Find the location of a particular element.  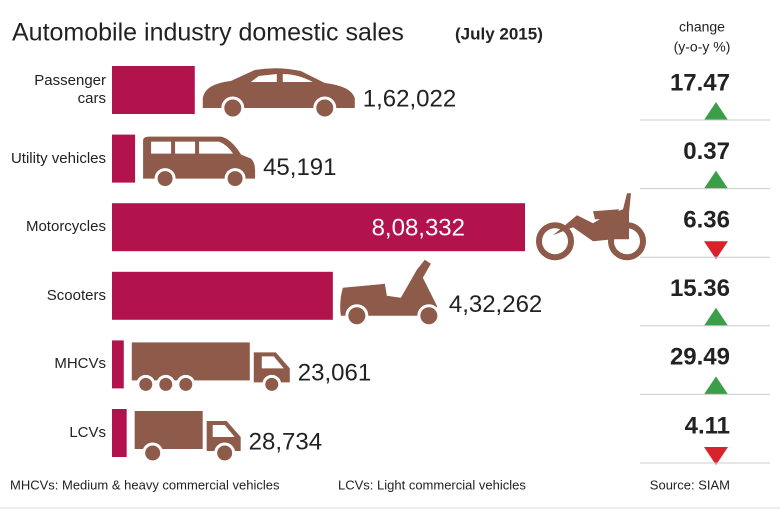

value-label: 45,191 is located at coordinates (299, 167).